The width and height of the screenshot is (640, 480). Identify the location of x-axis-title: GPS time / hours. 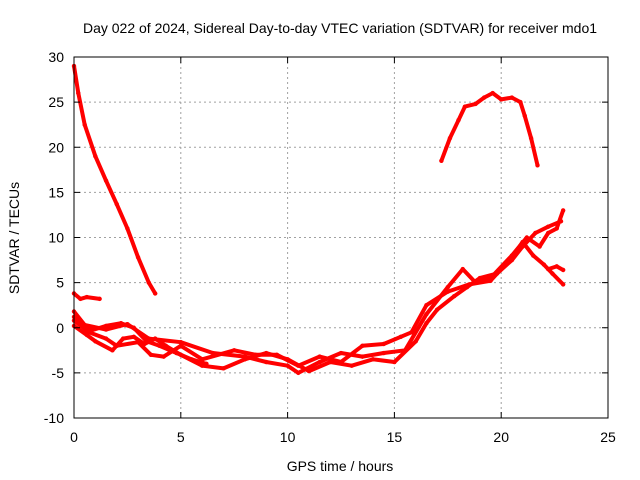
(340, 466).